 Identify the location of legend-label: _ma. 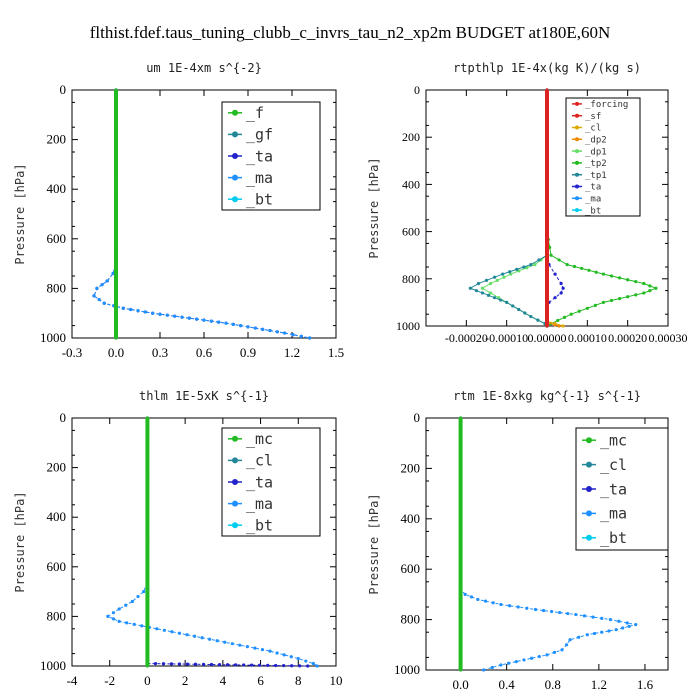
(613, 514).